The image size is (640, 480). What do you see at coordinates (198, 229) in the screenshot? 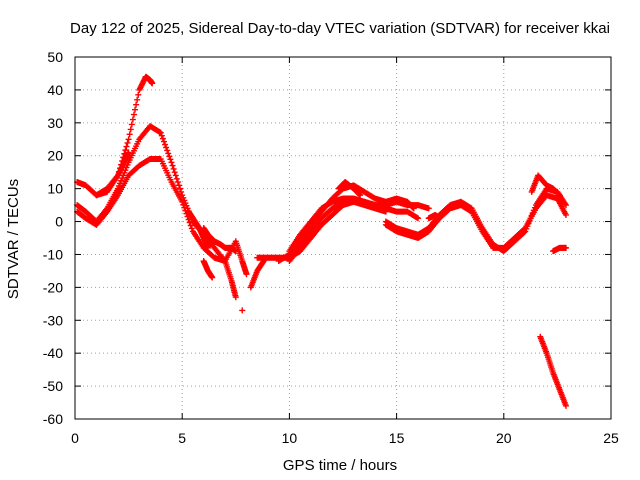
I see `series-track-e` at bounding box center [198, 229].